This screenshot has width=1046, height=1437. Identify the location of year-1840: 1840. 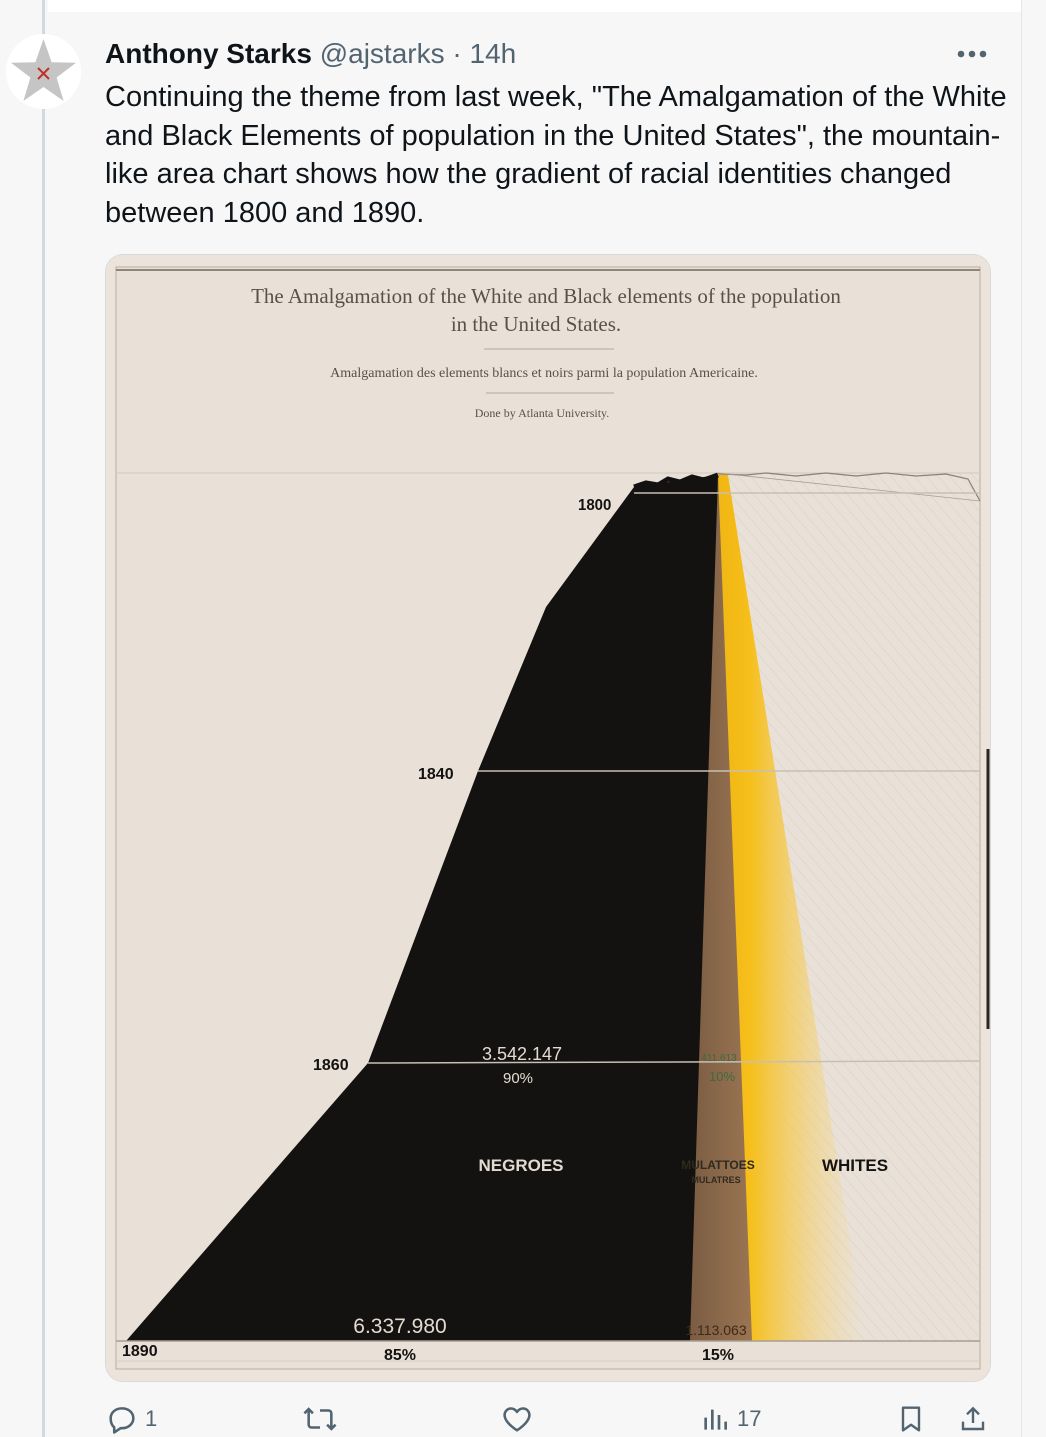
(436, 774).